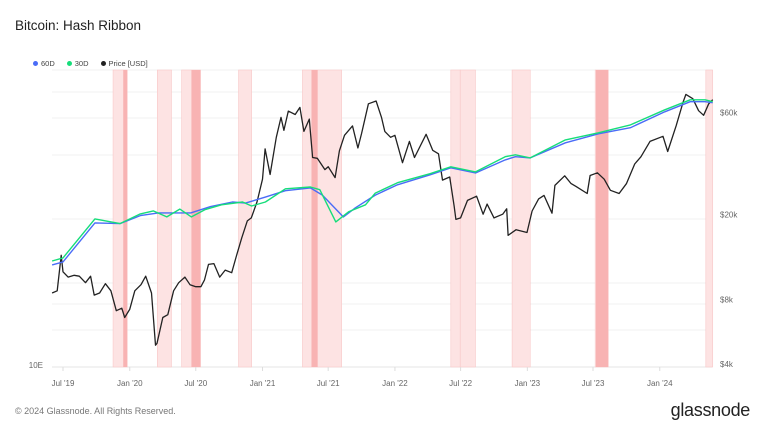 This screenshot has width=768, height=432. Describe the element at coordinates (710, 410) in the screenshot. I see `glassnode-logo: glassnode` at that location.